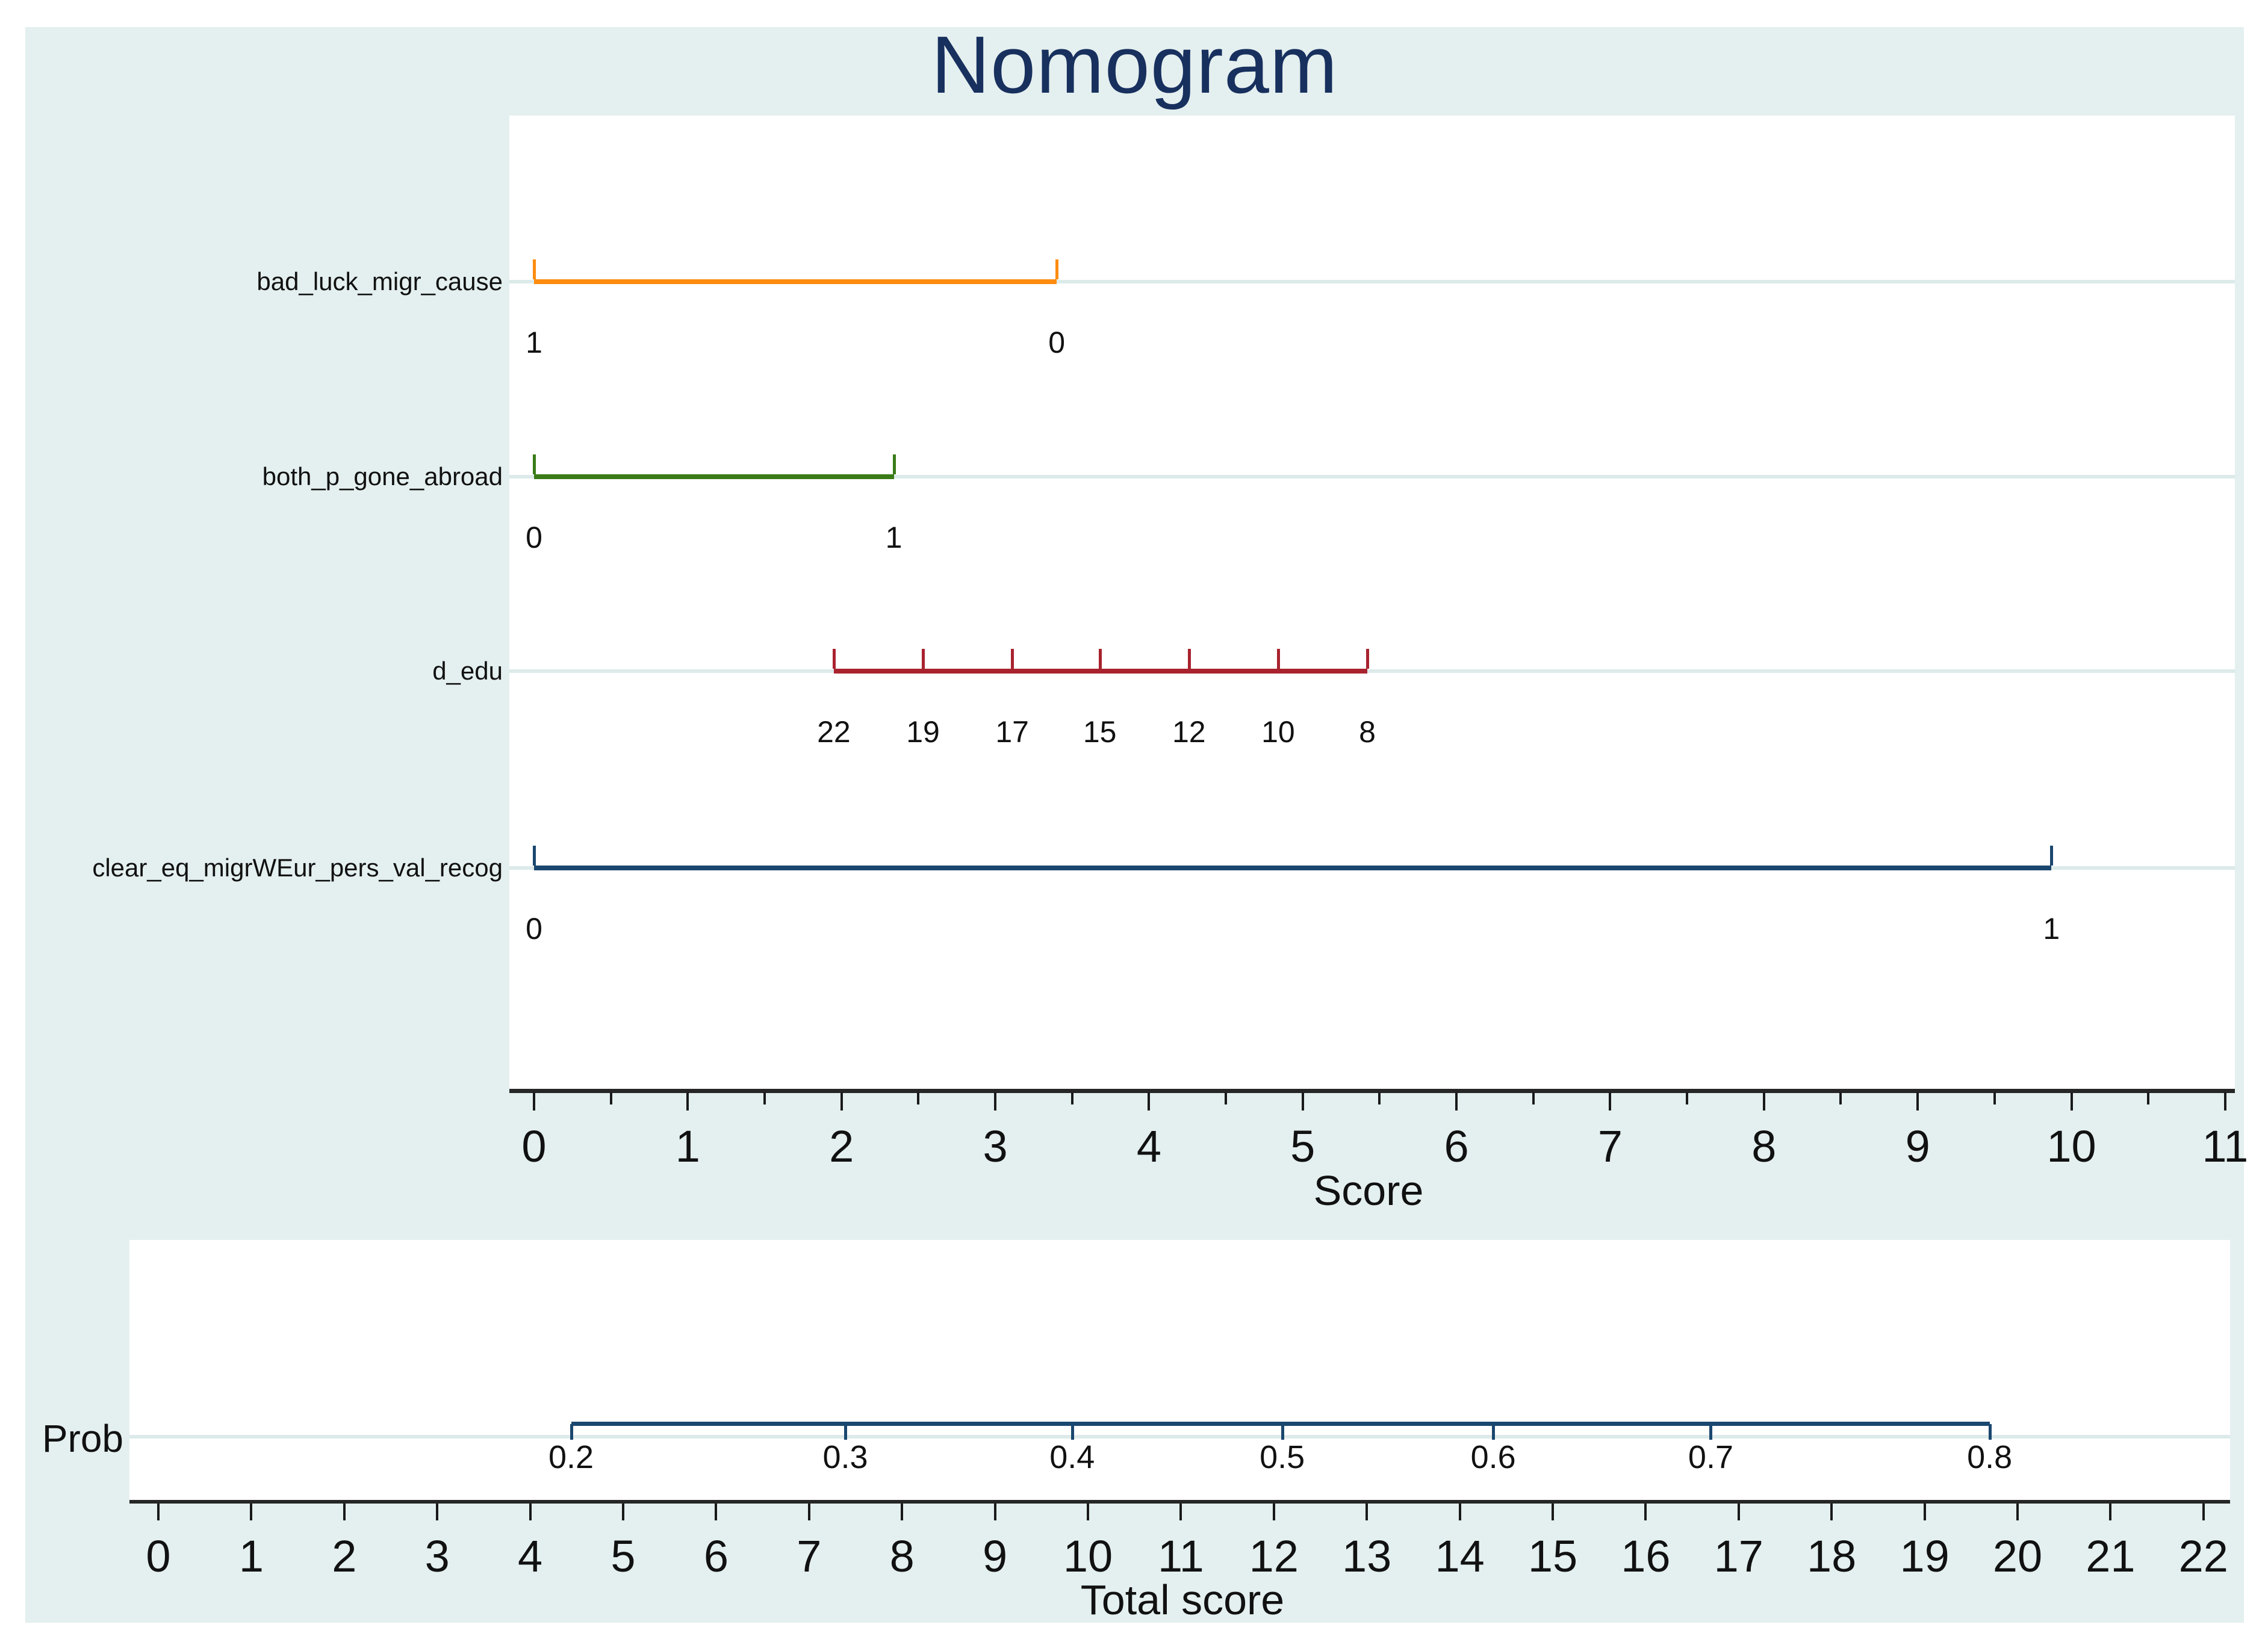  Describe the element at coordinates (2225, 1146) in the screenshot. I see `score-axis-tick-label: 11` at that location.